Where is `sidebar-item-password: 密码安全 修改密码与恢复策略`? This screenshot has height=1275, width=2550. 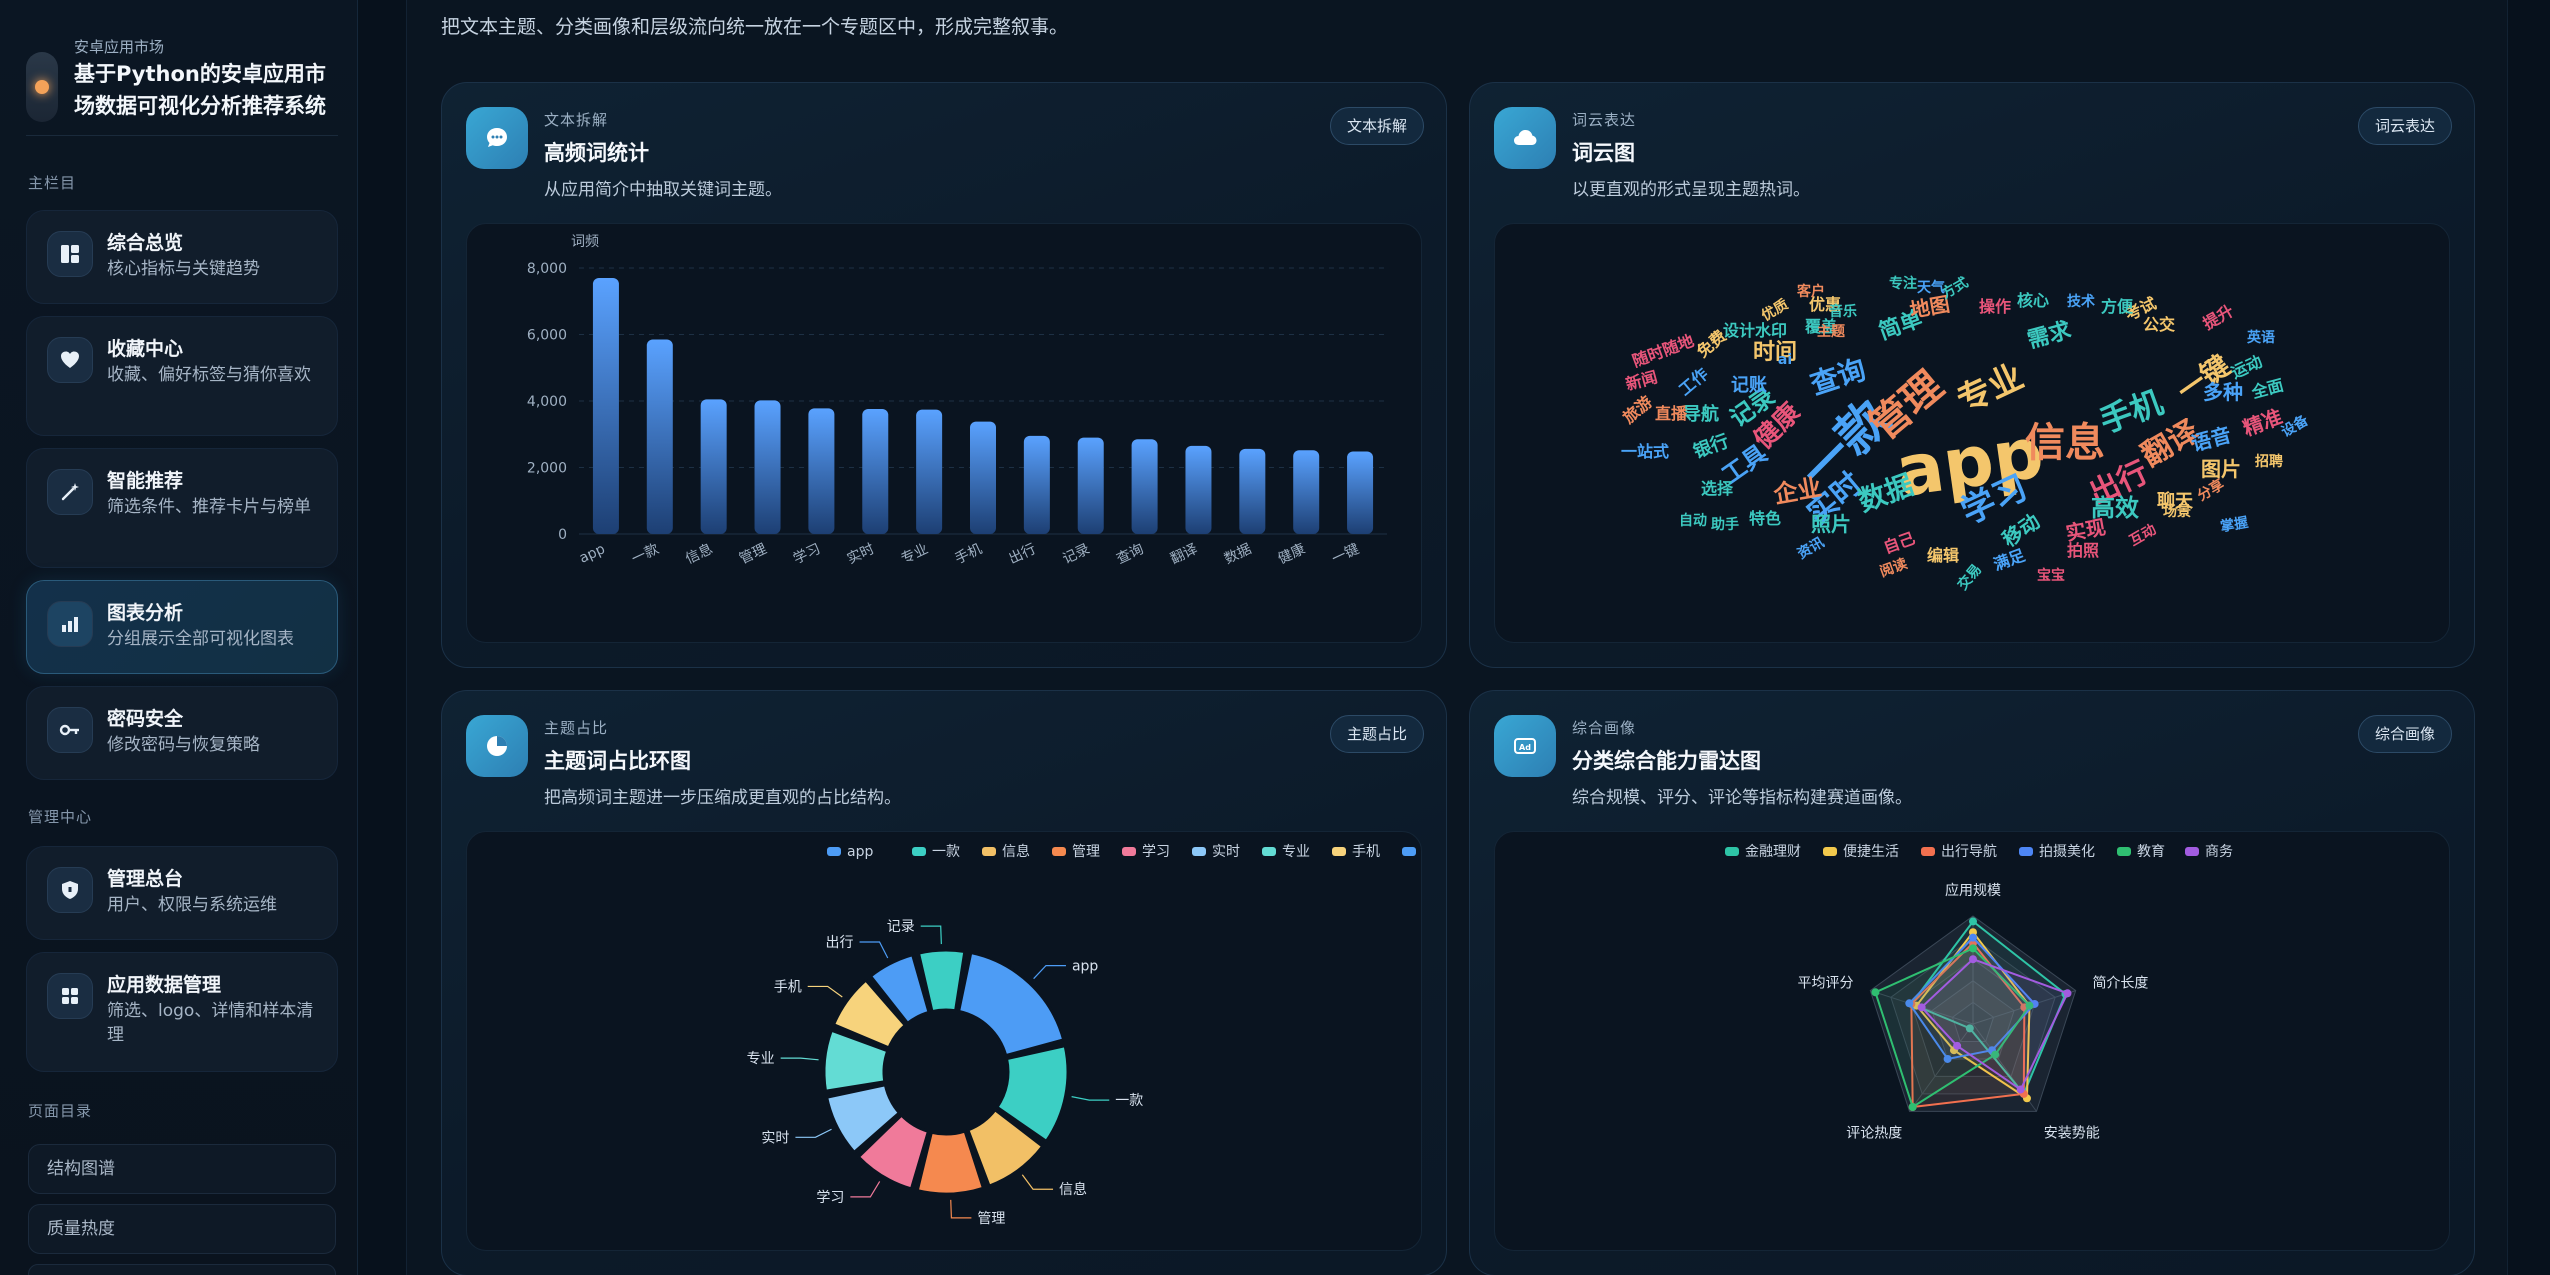 sidebar-item-password: 密码安全 修改密码与恢复策略 is located at coordinates (182, 733).